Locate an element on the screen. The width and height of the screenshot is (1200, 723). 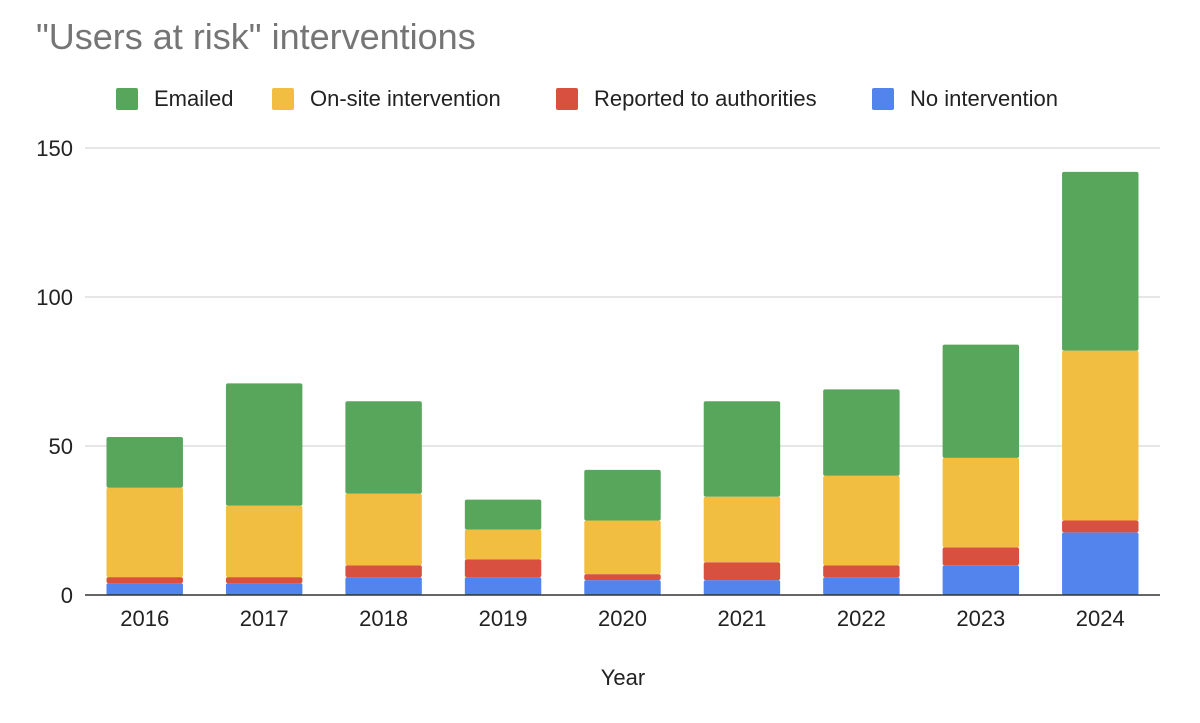
bar-emailed-2018 is located at coordinates (383, 447).